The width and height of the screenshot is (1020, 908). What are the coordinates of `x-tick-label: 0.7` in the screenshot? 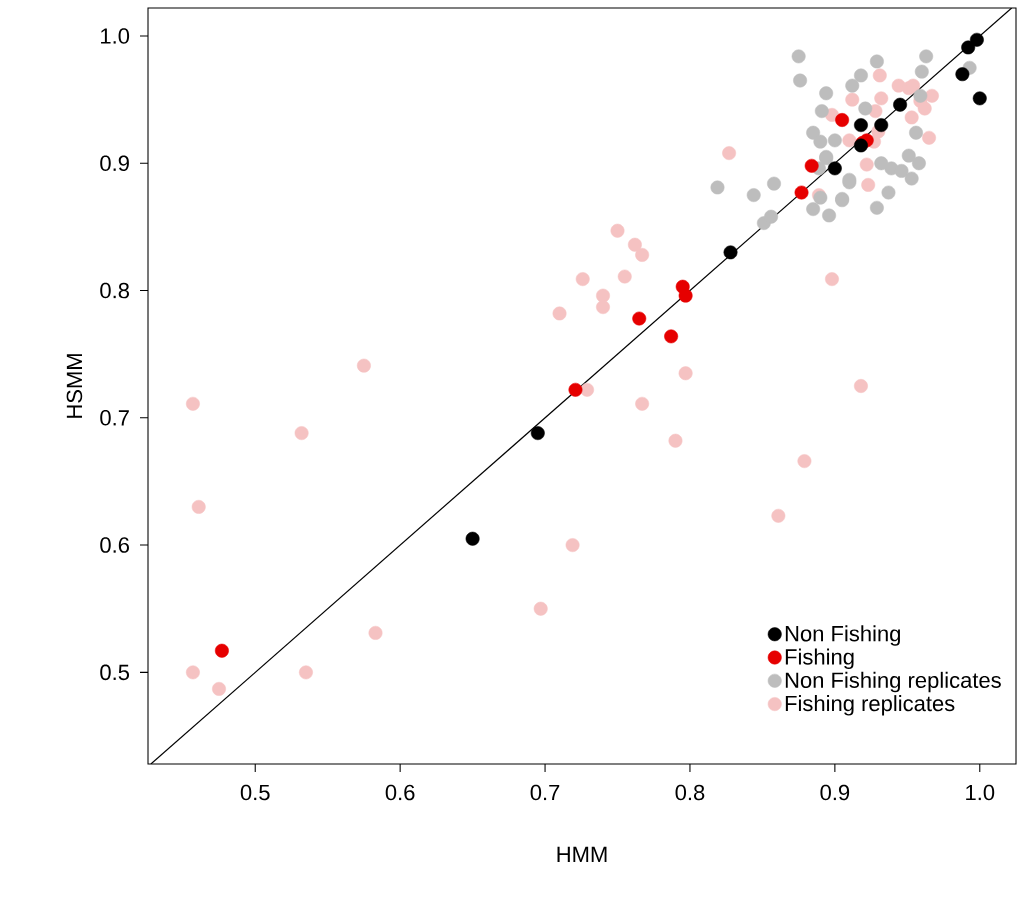 It's located at (545, 792).